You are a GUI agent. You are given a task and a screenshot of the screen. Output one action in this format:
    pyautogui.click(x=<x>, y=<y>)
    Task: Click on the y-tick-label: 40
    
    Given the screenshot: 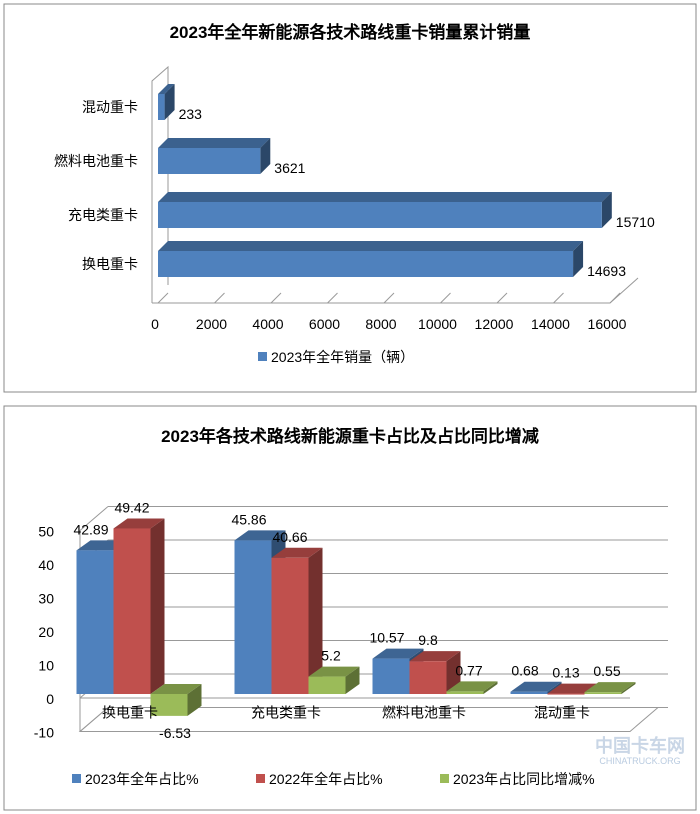 What is the action you would take?
    pyautogui.click(x=46, y=565)
    